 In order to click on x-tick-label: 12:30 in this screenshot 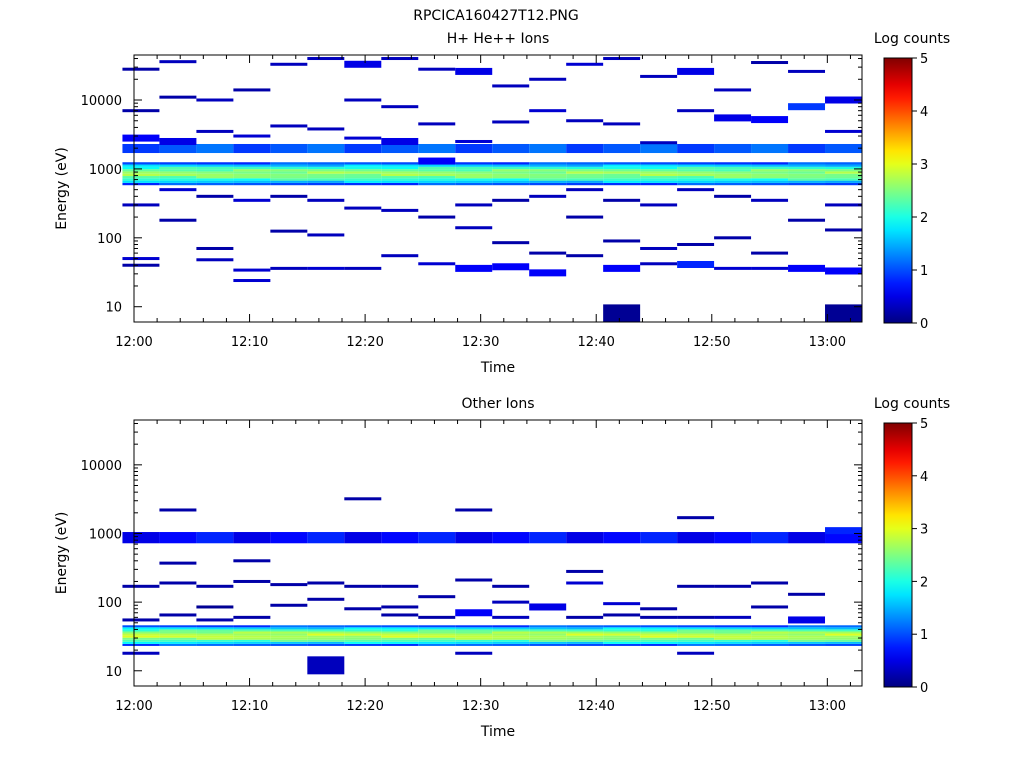, I will do `click(480, 706)`.